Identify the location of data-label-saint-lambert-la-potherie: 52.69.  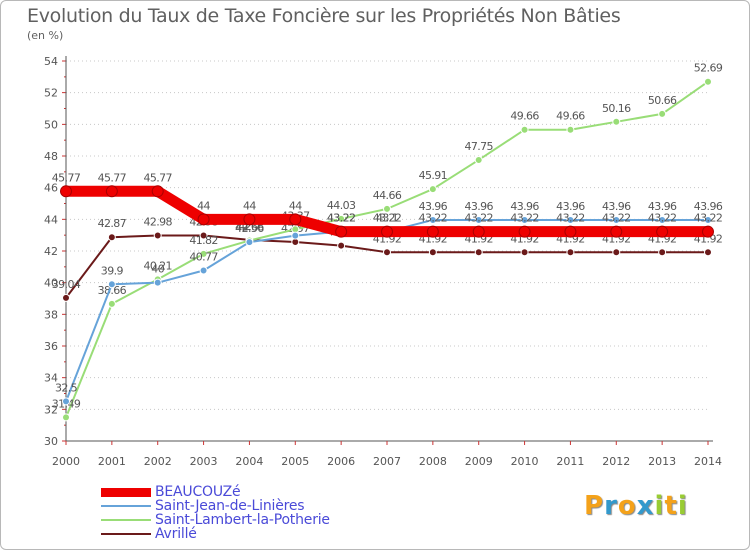
(708, 68).